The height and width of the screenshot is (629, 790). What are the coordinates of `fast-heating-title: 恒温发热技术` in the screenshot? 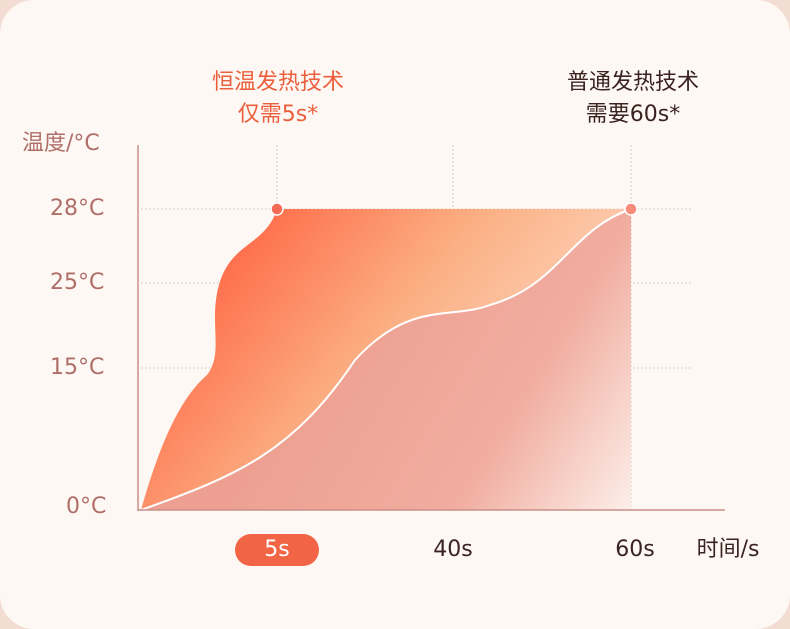 It's located at (277, 82).